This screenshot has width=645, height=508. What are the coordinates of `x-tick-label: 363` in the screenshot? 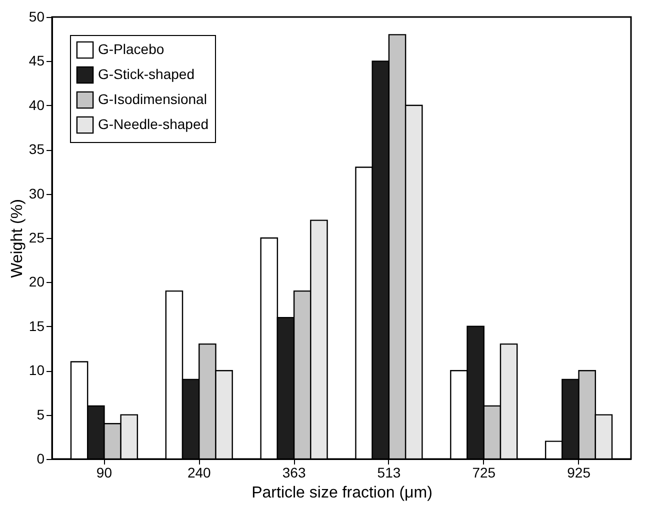 It's located at (294, 472).